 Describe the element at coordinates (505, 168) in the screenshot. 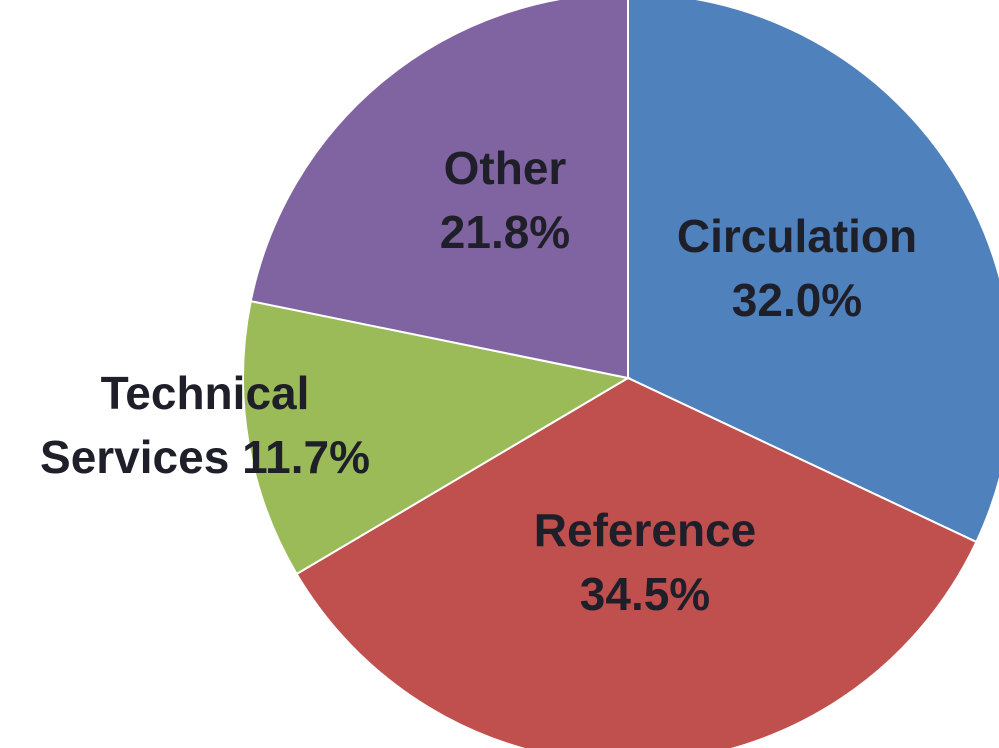

I see `category-name: Other` at that location.